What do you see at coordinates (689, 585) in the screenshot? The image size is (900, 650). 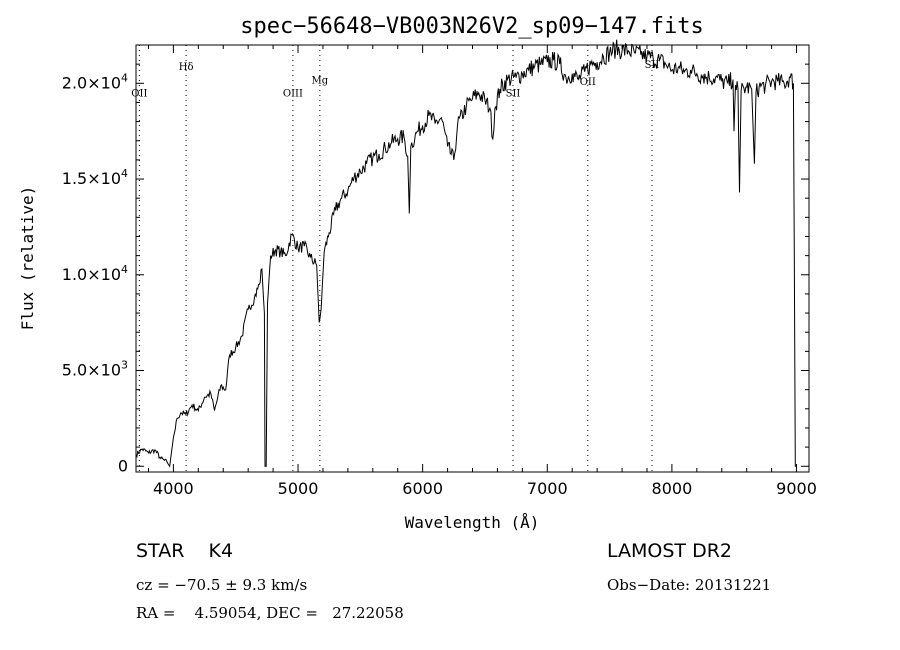 I see `obs-date: Obs−Date: 20131221` at bounding box center [689, 585].